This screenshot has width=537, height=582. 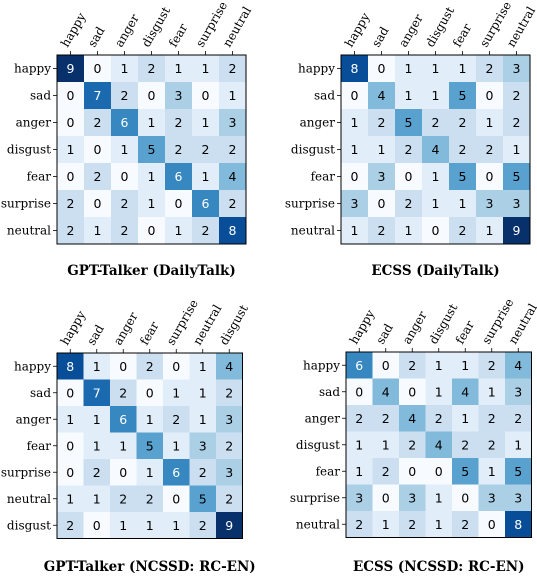 I want to click on heatmap-cell-value: 7, so click(x=97, y=392).